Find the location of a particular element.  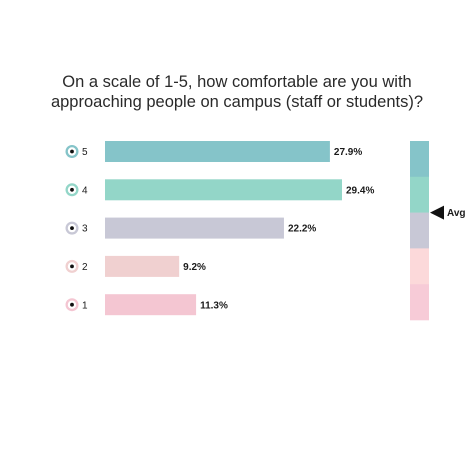

category-label: 3 is located at coordinates (85, 229).